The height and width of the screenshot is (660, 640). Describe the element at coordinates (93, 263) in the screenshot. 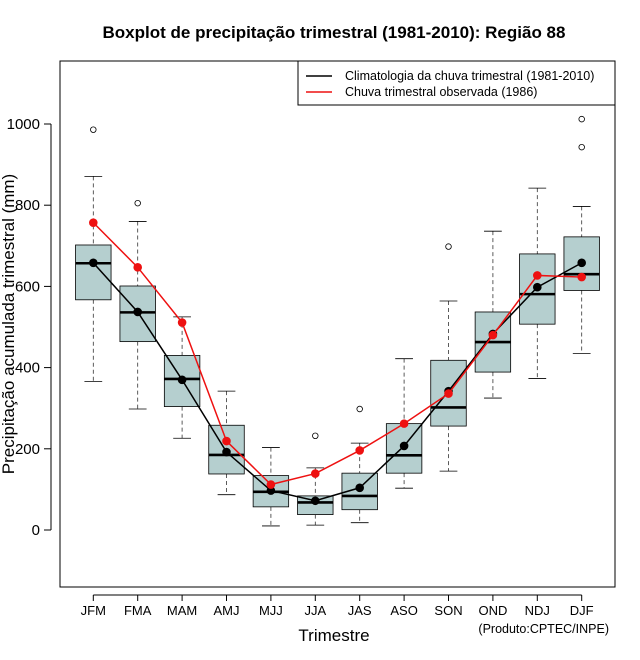

I see `point-climatology-jfm` at that location.